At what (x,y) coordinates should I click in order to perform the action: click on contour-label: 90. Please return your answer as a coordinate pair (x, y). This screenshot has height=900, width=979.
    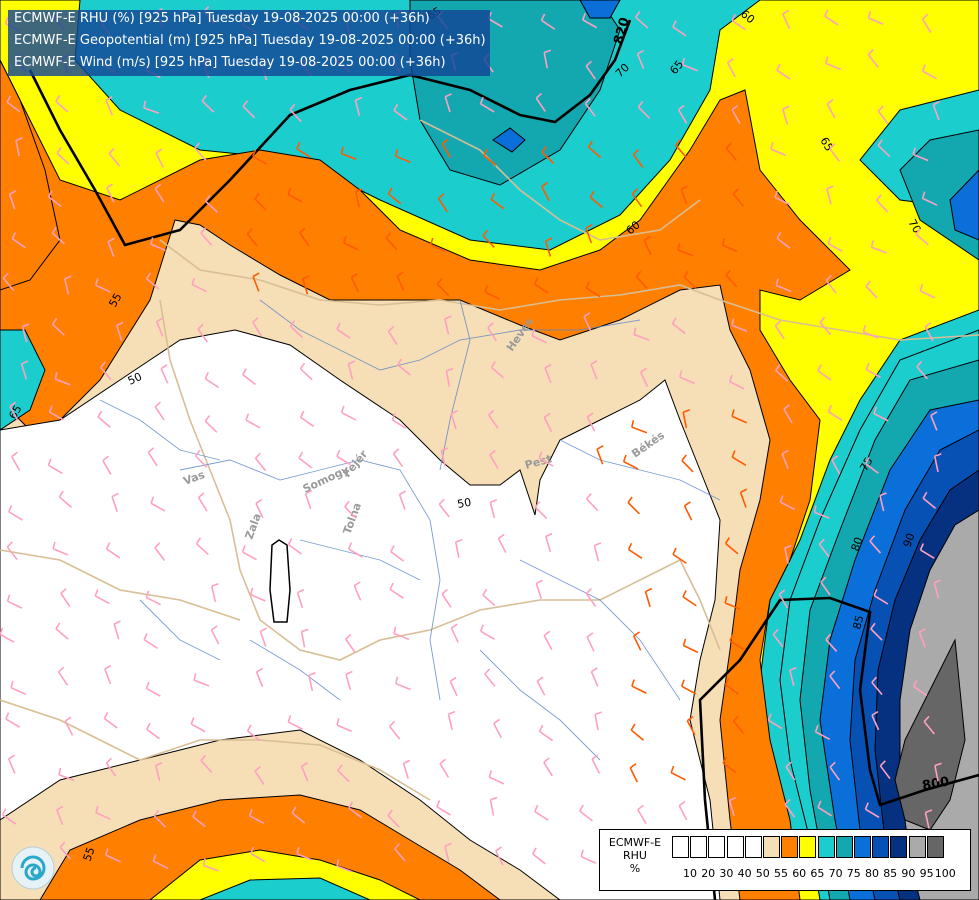
    Looking at the image, I should click on (909, 540).